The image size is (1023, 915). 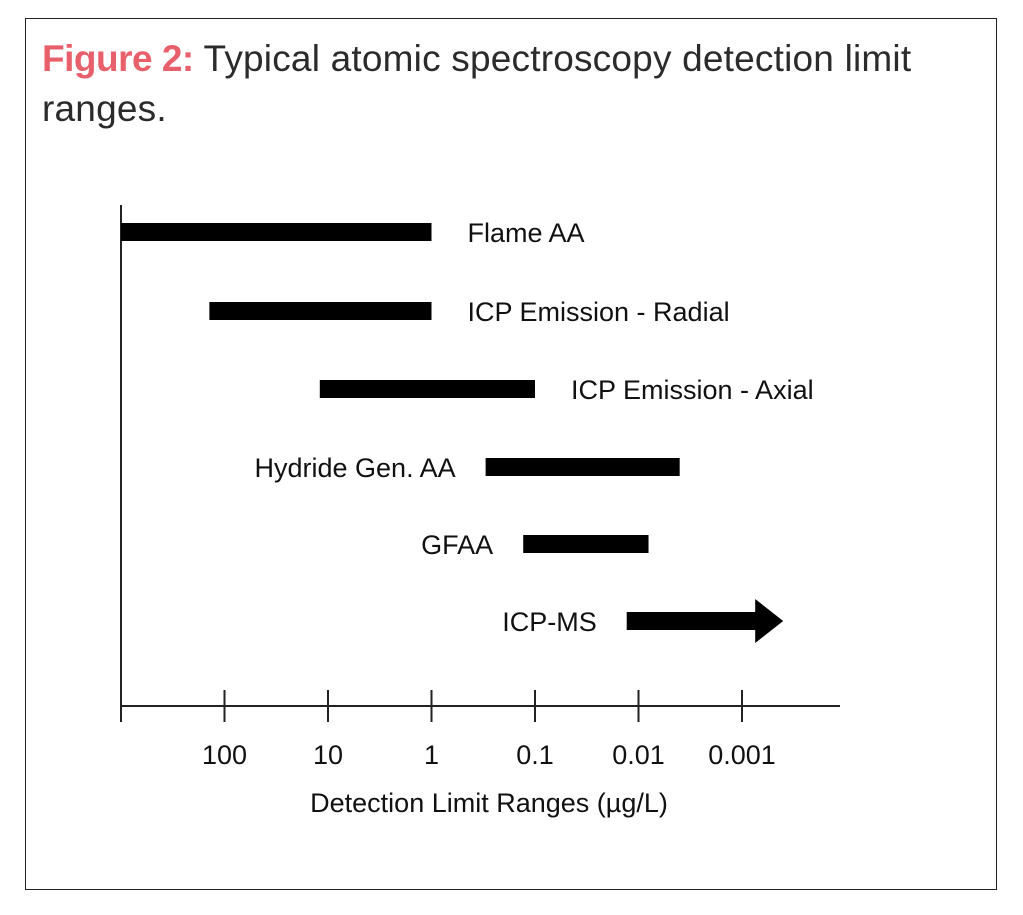 I want to click on range-label-0: Flame AA, so click(x=526, y=233).